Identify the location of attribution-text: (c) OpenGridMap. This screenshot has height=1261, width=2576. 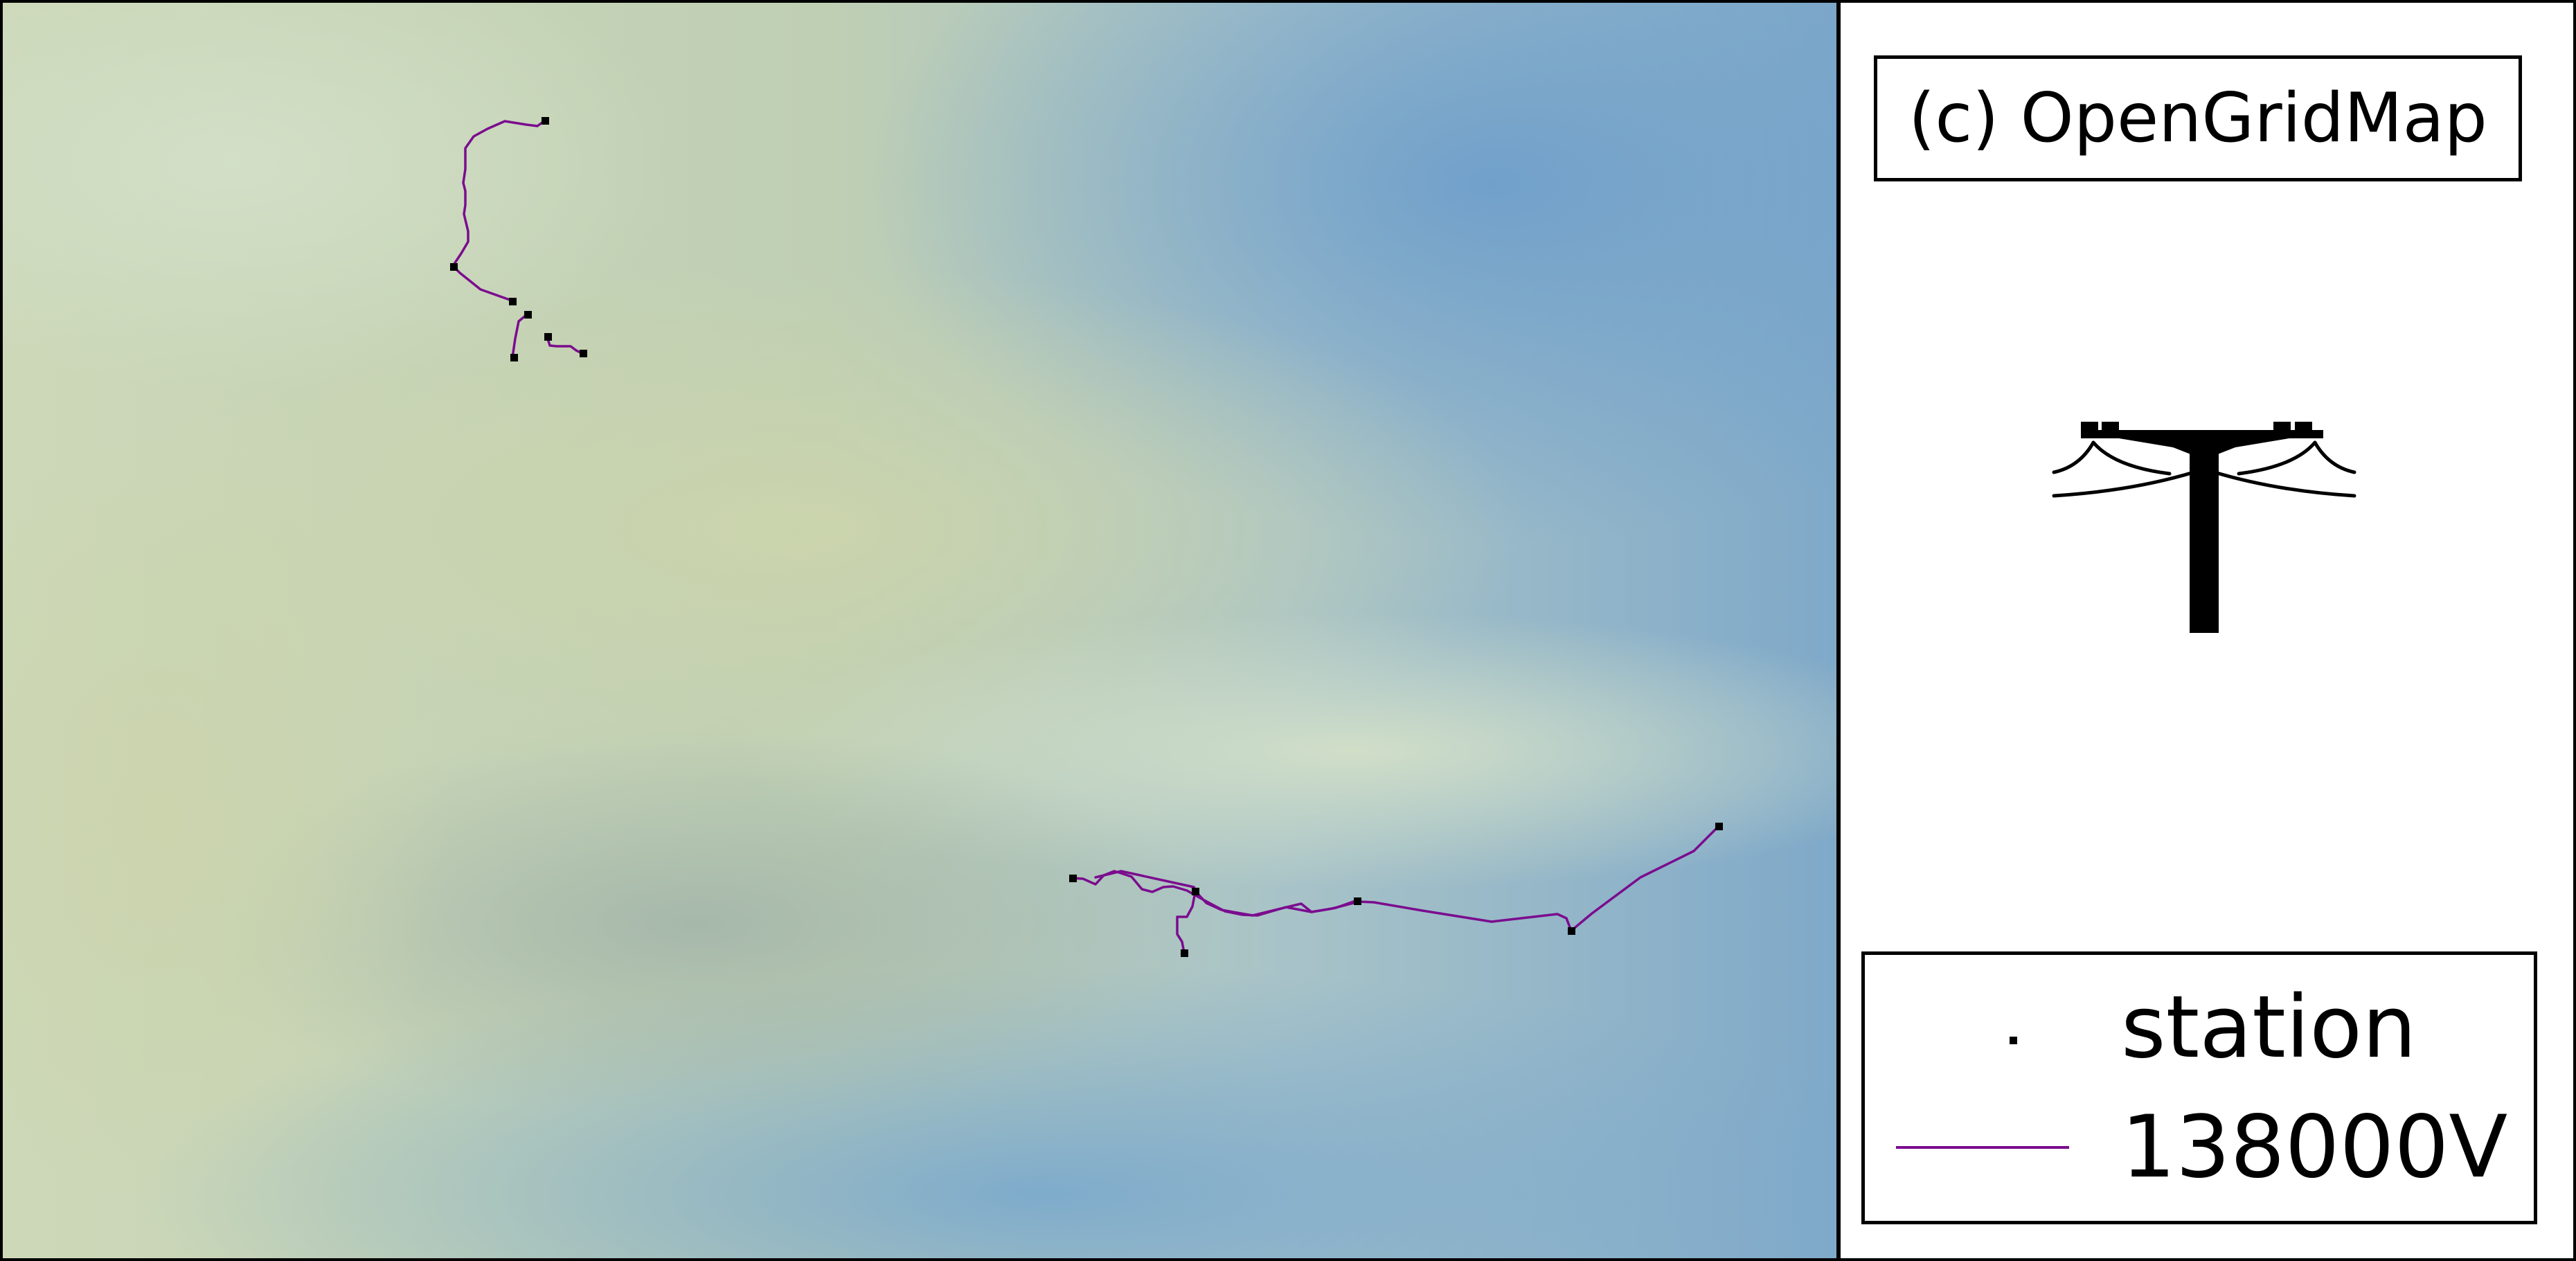
(2198, 118).